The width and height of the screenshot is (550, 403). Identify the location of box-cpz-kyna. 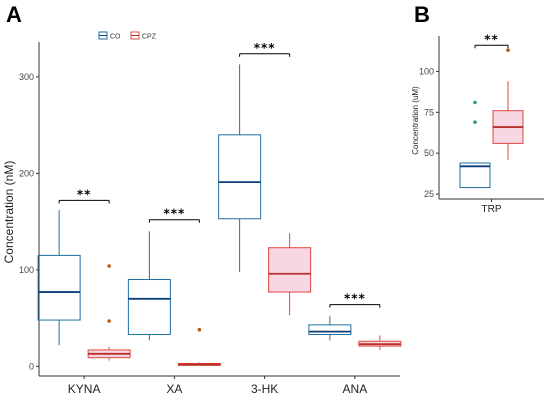
(109, 312).